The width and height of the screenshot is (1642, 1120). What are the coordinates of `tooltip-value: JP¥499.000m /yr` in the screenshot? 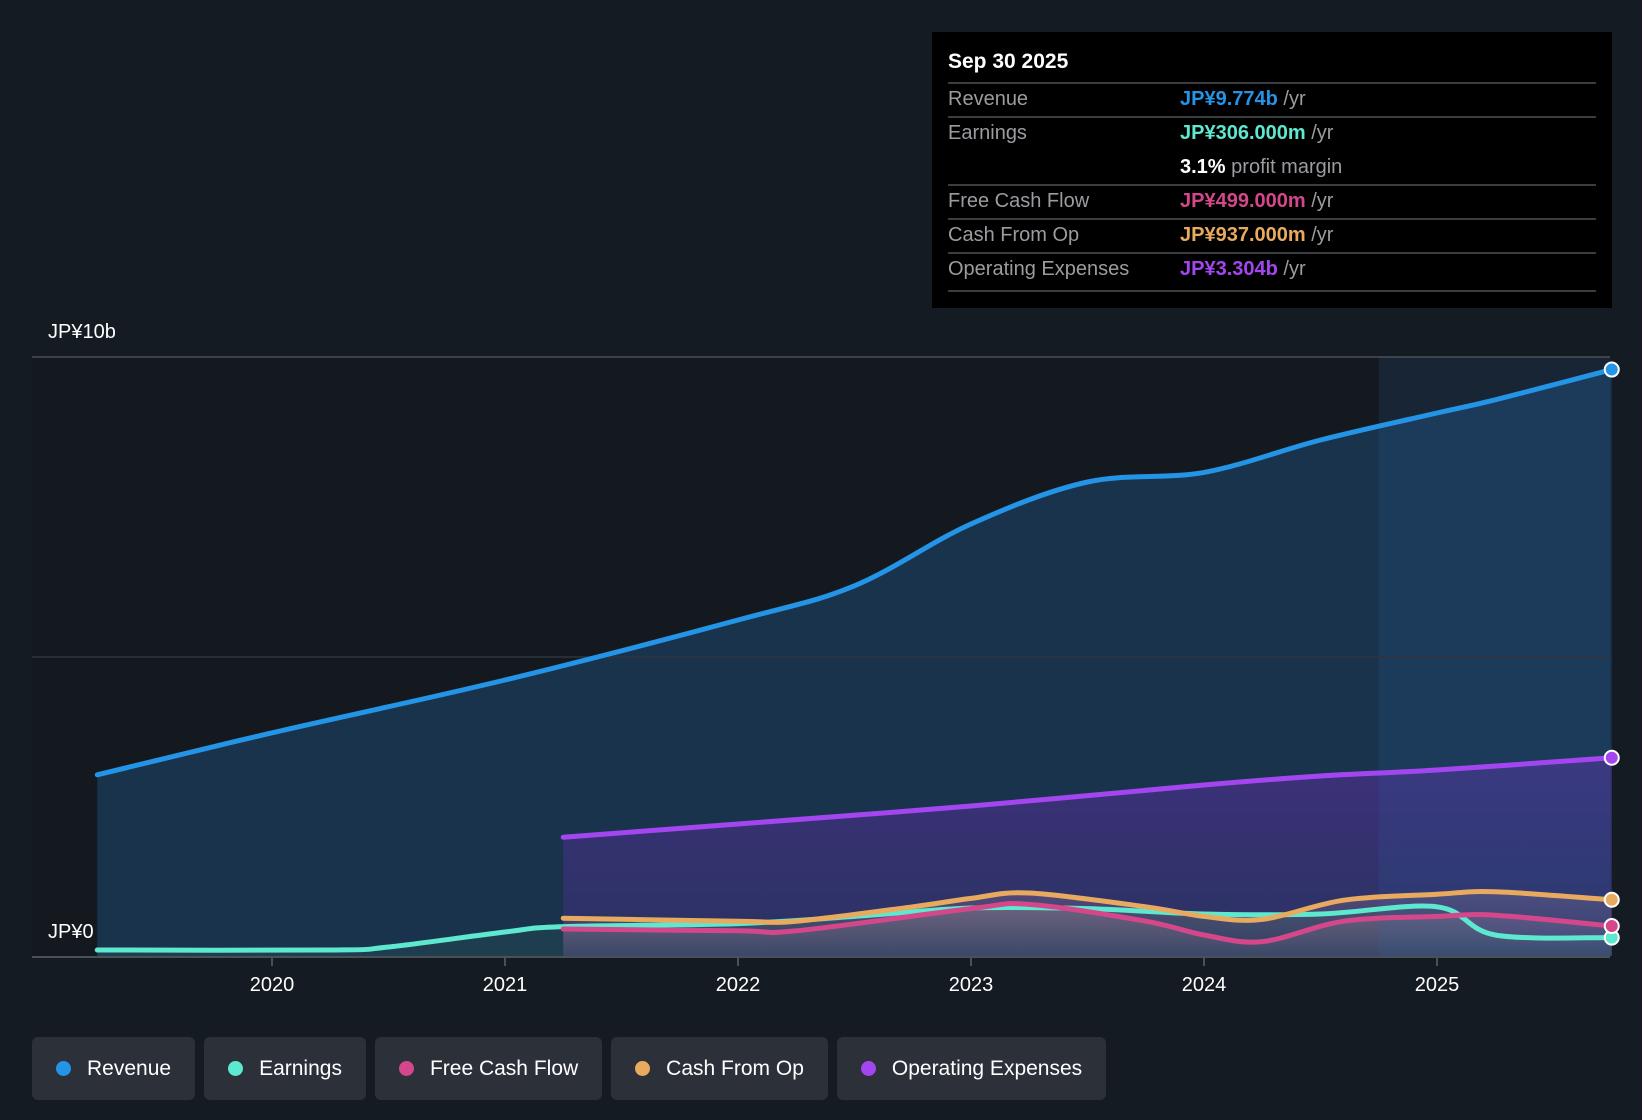 It's located at (1256, 201).